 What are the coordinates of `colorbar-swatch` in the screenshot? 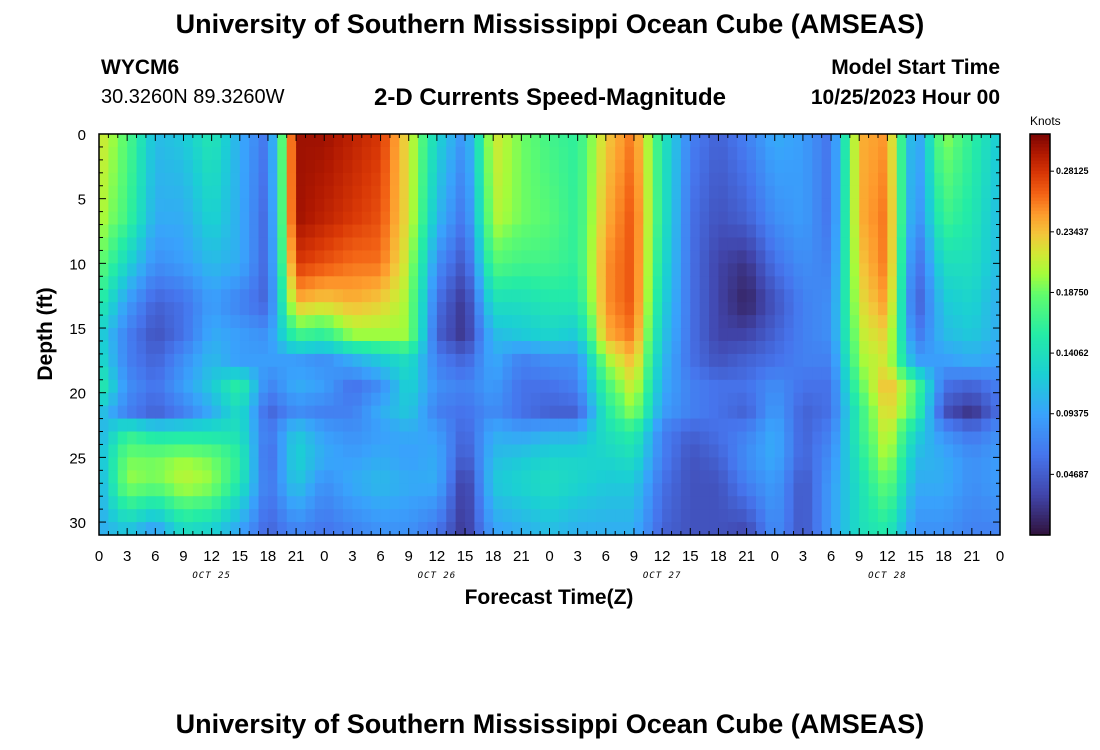 It's located at (1040, 473).